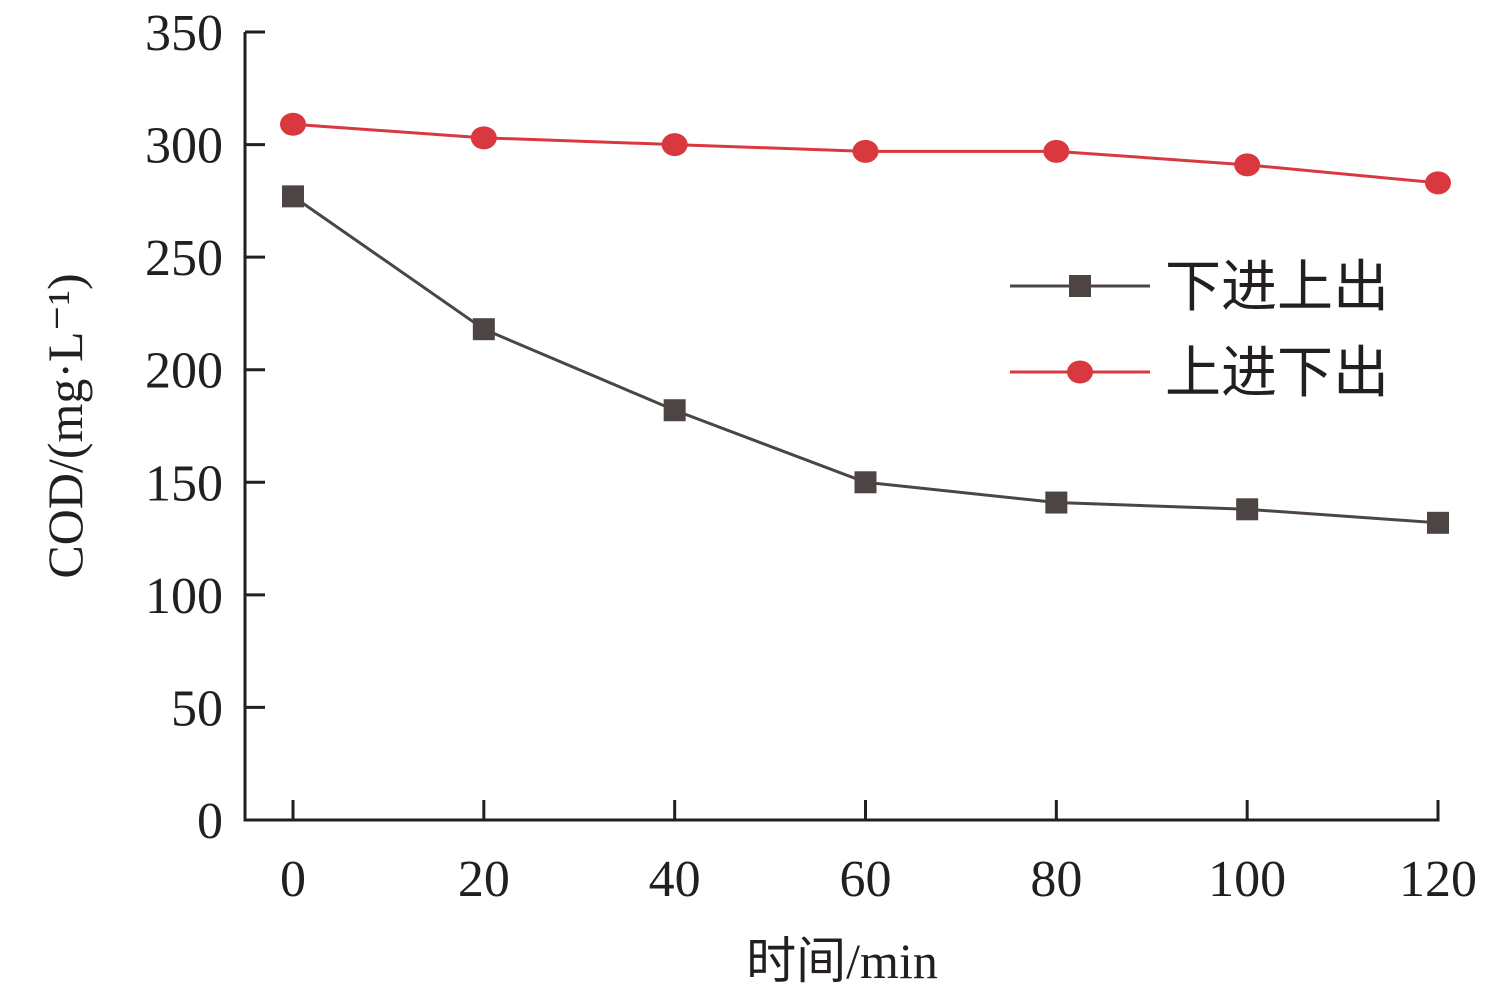  I want to click on legend-item: 下进上出, so click(1199, 288).